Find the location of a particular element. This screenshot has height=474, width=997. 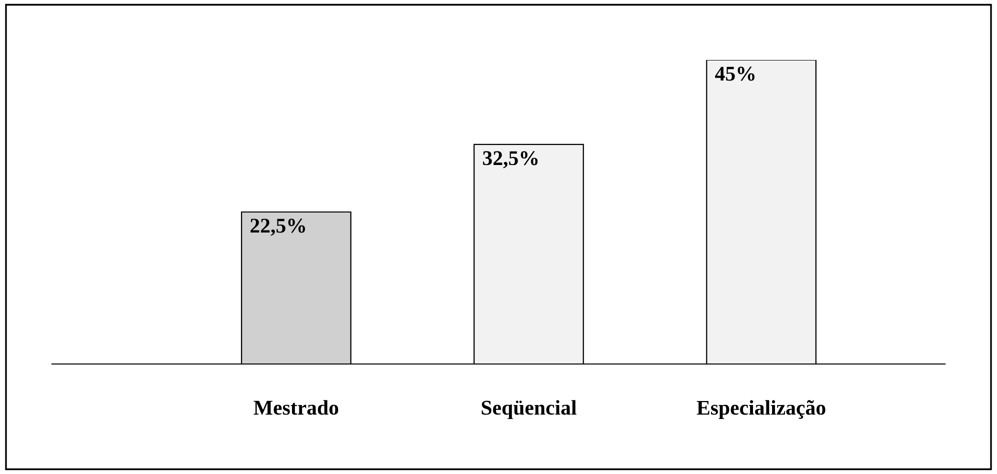

data-label: 45% is located at coordinates (734, 73).